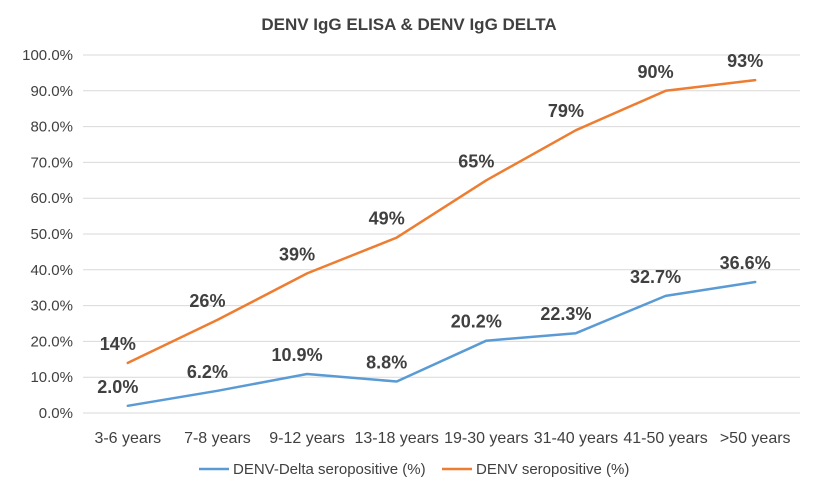 Image resolution: width=818 pixels, height=495 pixels. What do you see at coordinates (51, 270) in the screenshot?
I see `y-tick-label: 40.0%` at bounding box center [51, 270].